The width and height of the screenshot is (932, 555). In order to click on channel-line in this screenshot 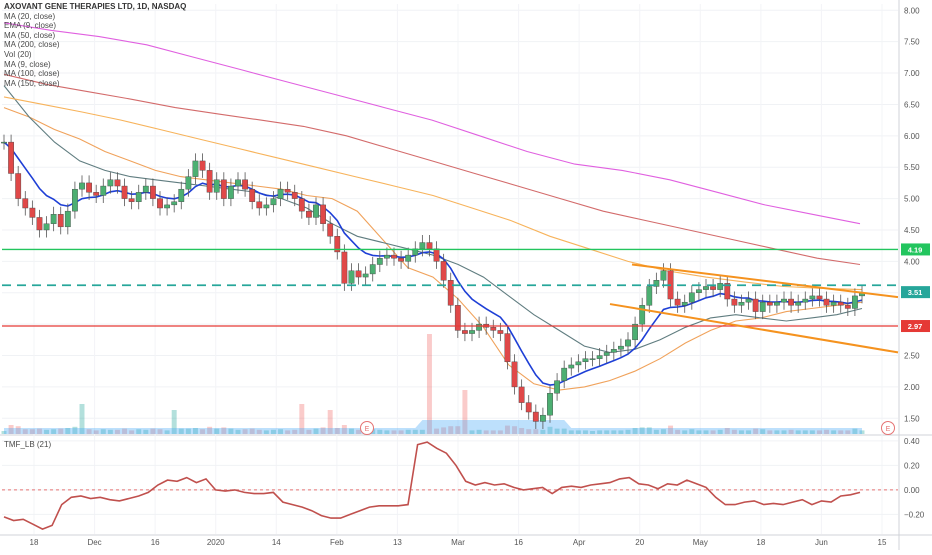, I will do `click(754, 328)`.